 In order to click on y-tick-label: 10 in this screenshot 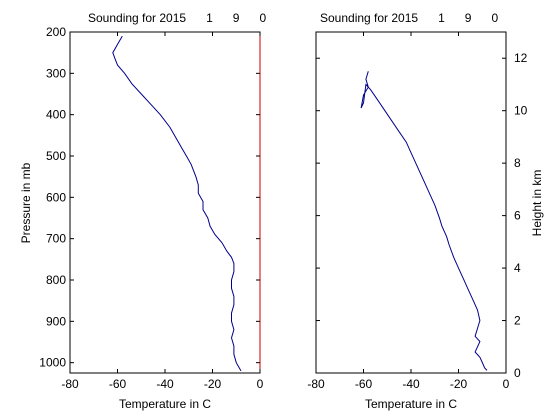, I will do `click(521, 111)`.